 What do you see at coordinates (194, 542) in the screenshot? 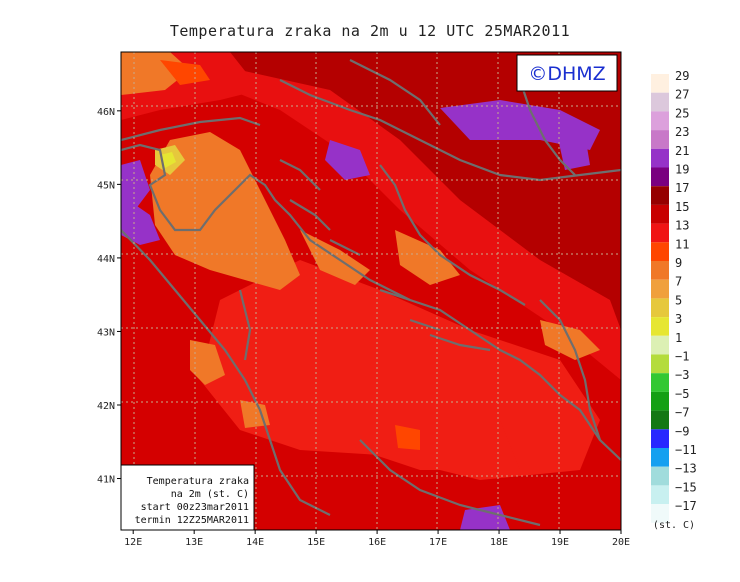
I see `lon-tick-label: 13E` at bounding box center [194, 542].